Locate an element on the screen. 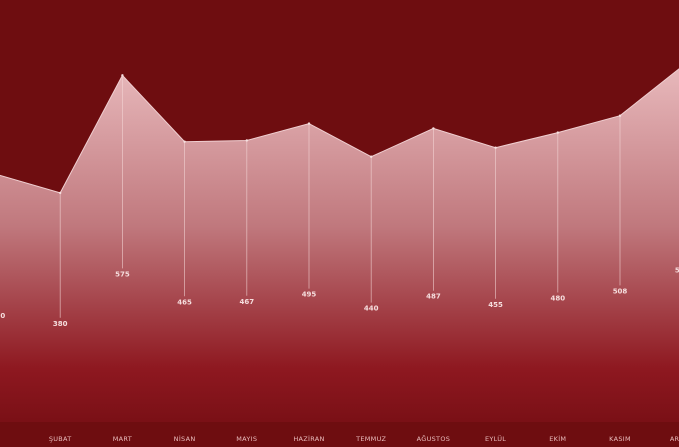 The height and width of the screenshot is (447, 679). data-label: 455 is located at coordinates (495, 305).